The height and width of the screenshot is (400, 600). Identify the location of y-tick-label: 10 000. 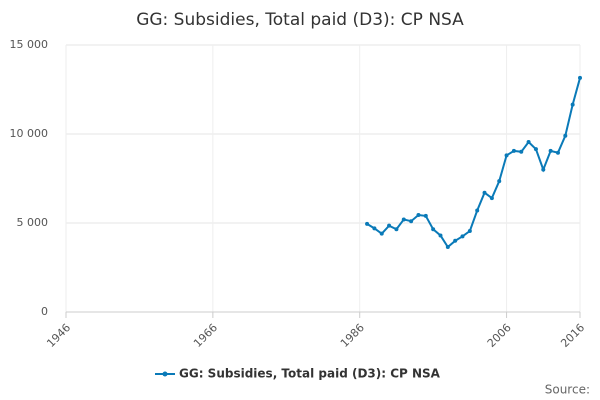
(29, 133).